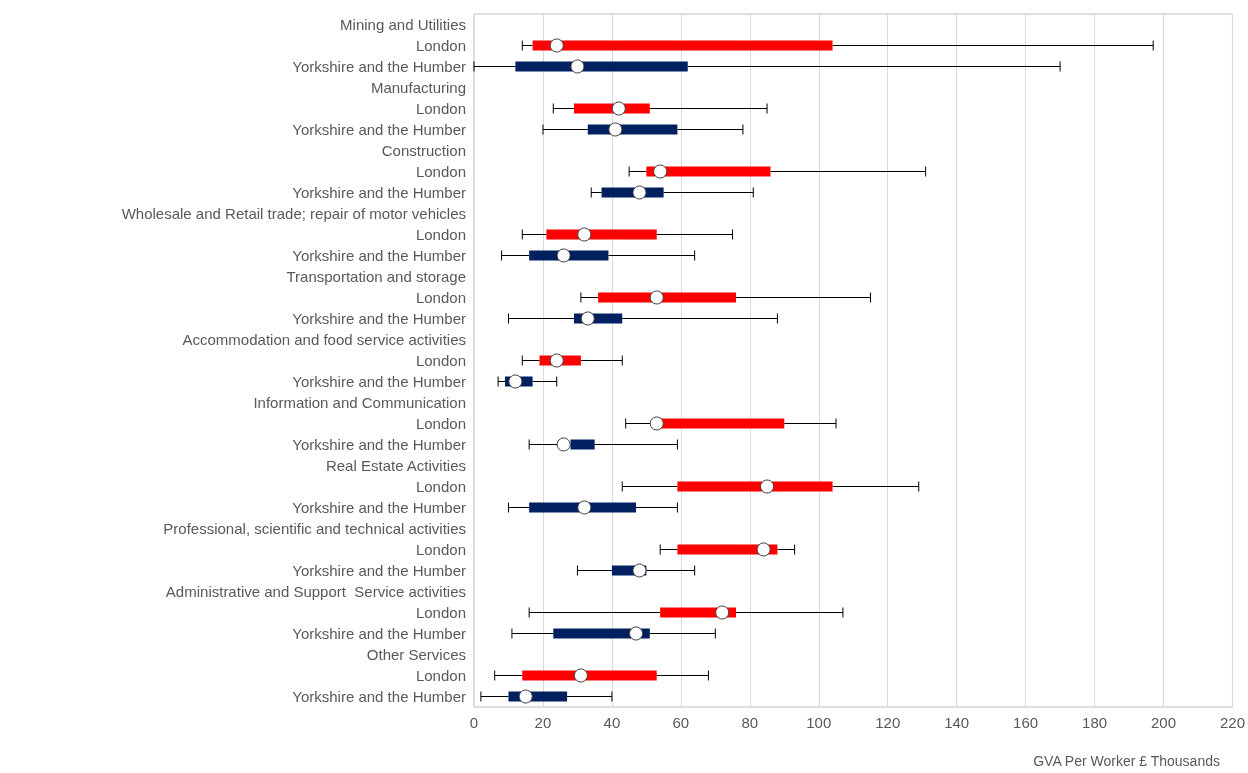  I want to click on x-tick-label: 80, so click(750, 722).